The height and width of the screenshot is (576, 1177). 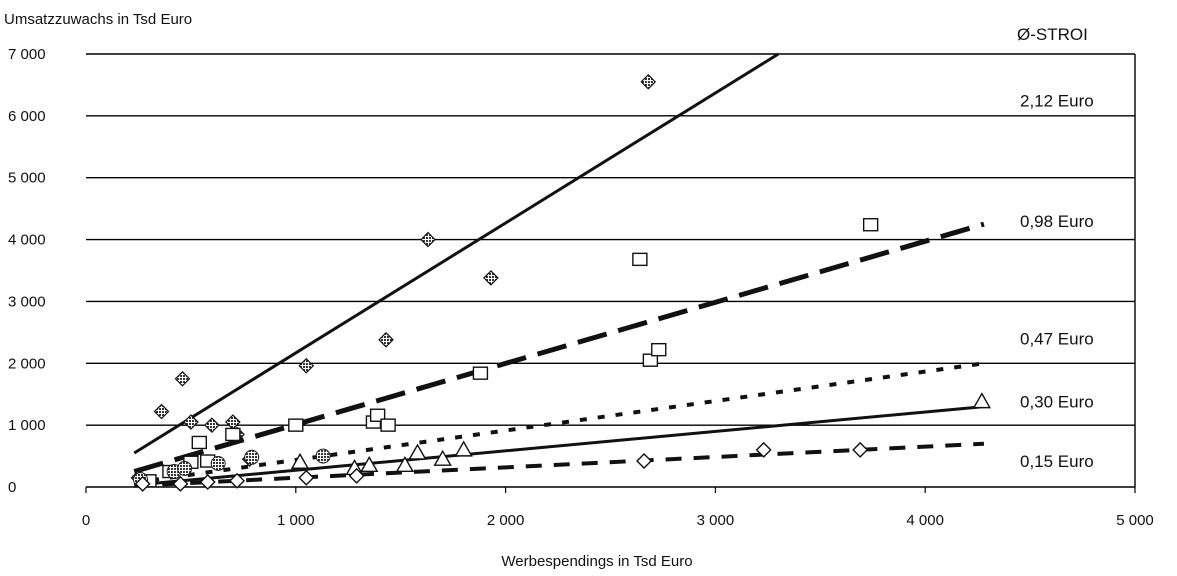 I want to click on y-tick-label: 4 000, so click(x=27, y=240).